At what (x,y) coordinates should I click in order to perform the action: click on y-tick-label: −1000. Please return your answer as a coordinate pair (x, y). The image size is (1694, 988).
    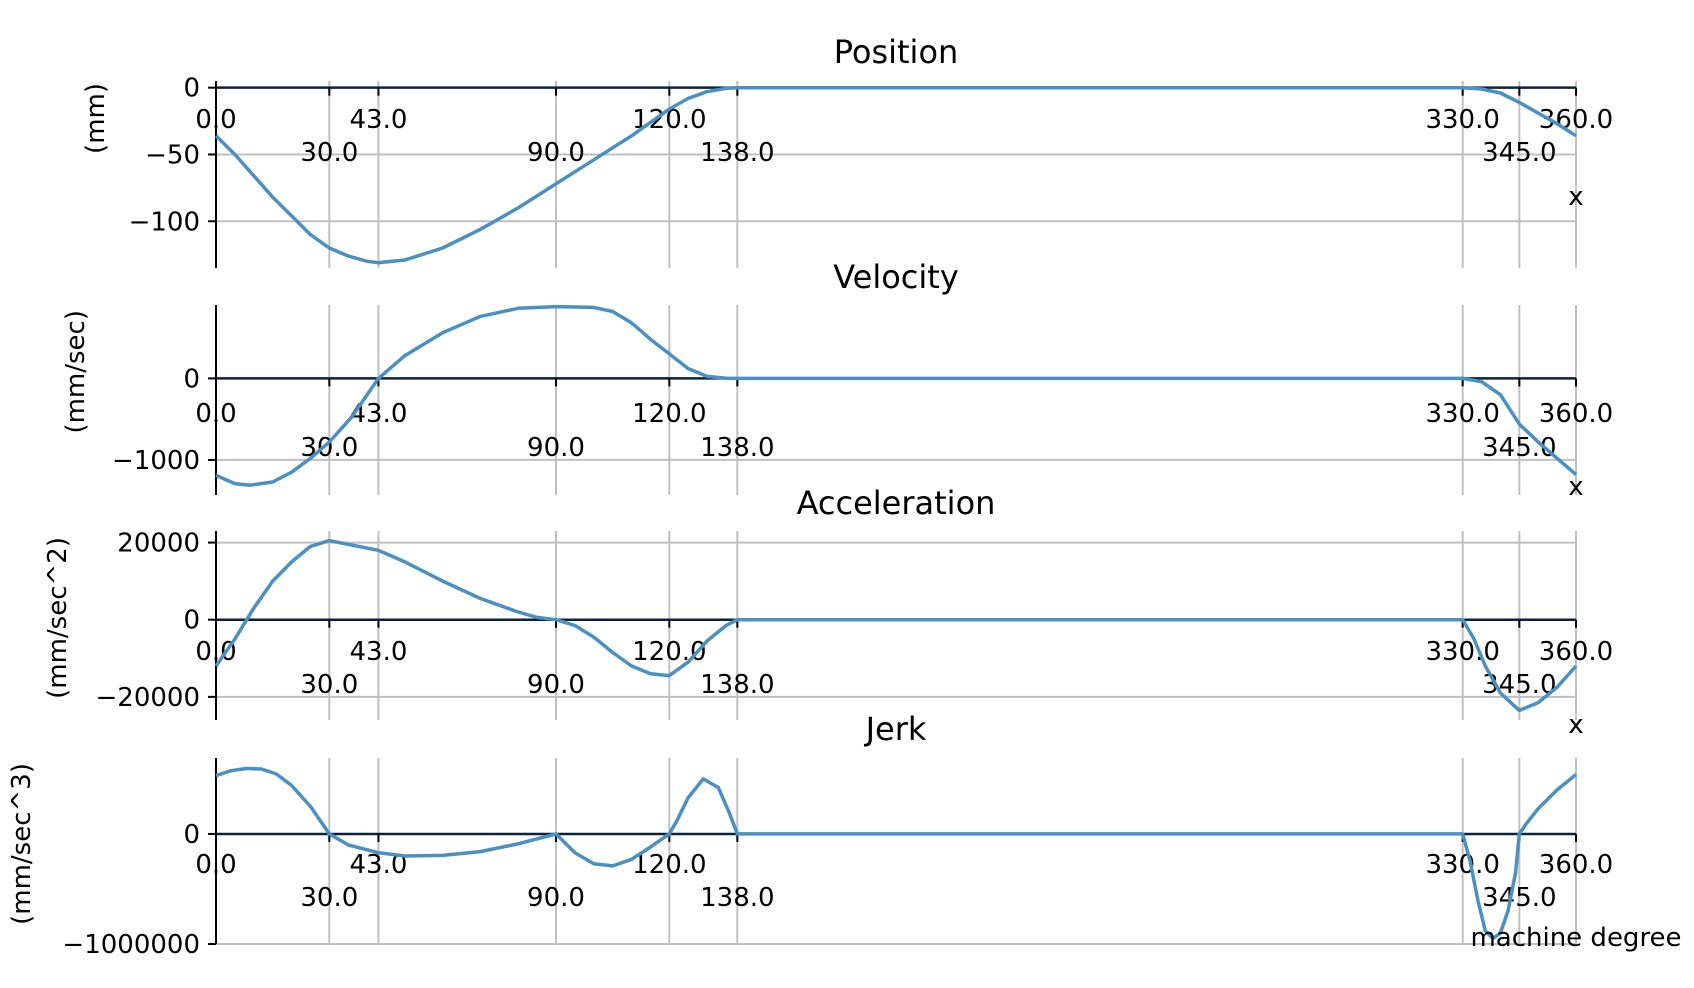
    Looking at the image, I should click on (156, 461).